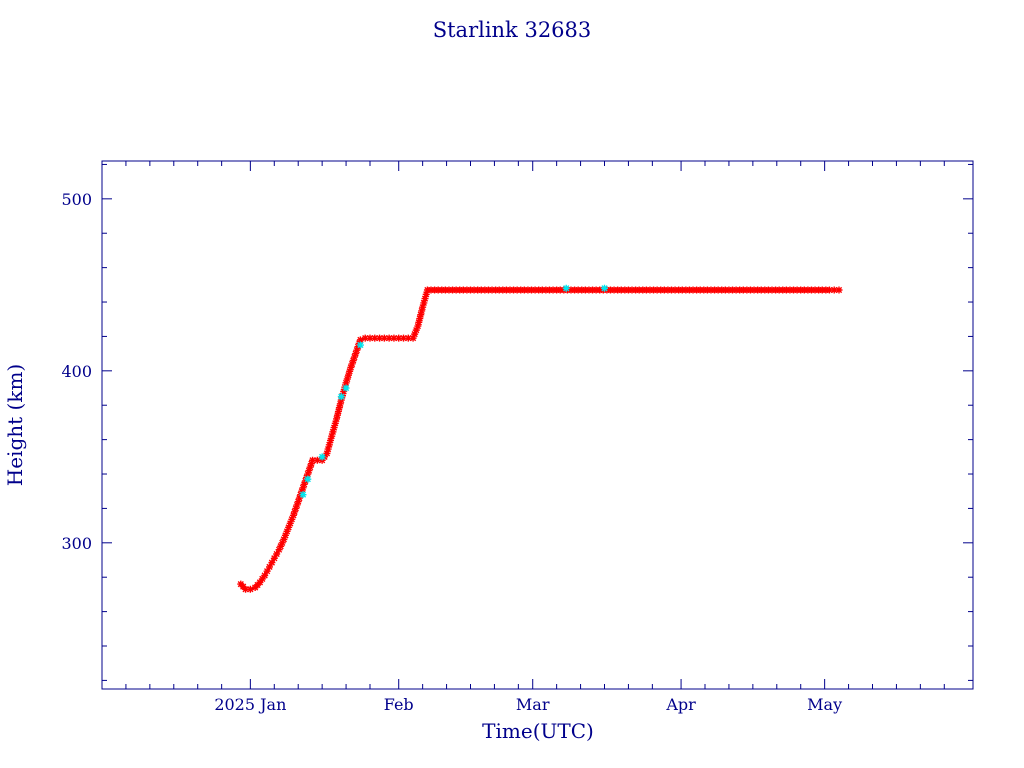 The width and height of the screenshot is (1024, 768). Describe the element at coordinates (538, 731) in the screenshot. I see `x-axis-label: Time(UTC)` at that location.